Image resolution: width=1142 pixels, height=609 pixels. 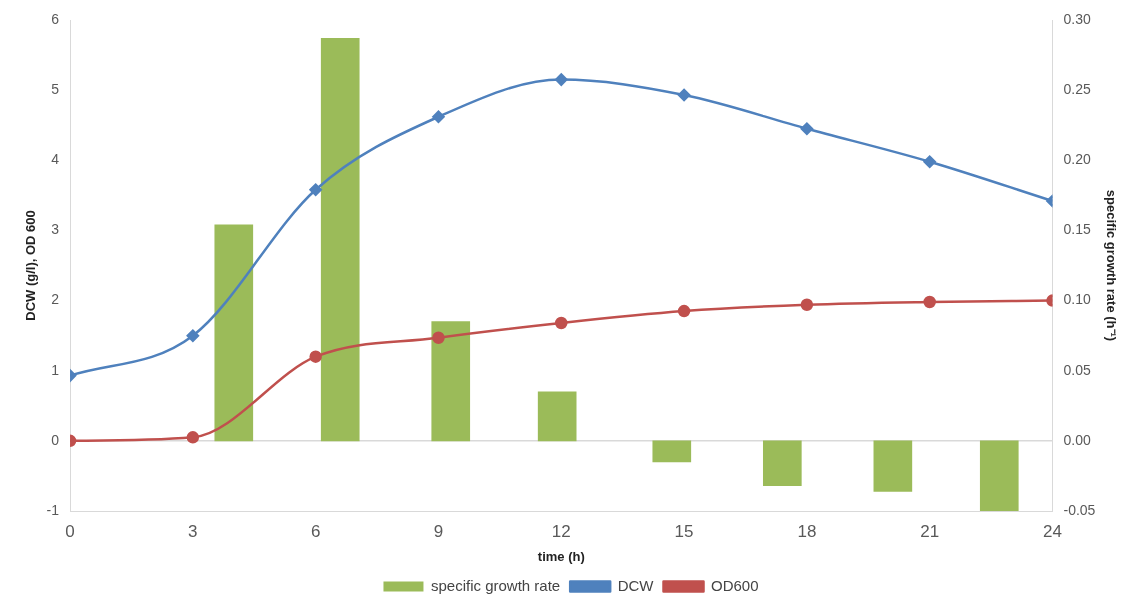 I want to click on y2-axis-title: specific growth rate (h⁻¹), so click(x=1111, y=265).